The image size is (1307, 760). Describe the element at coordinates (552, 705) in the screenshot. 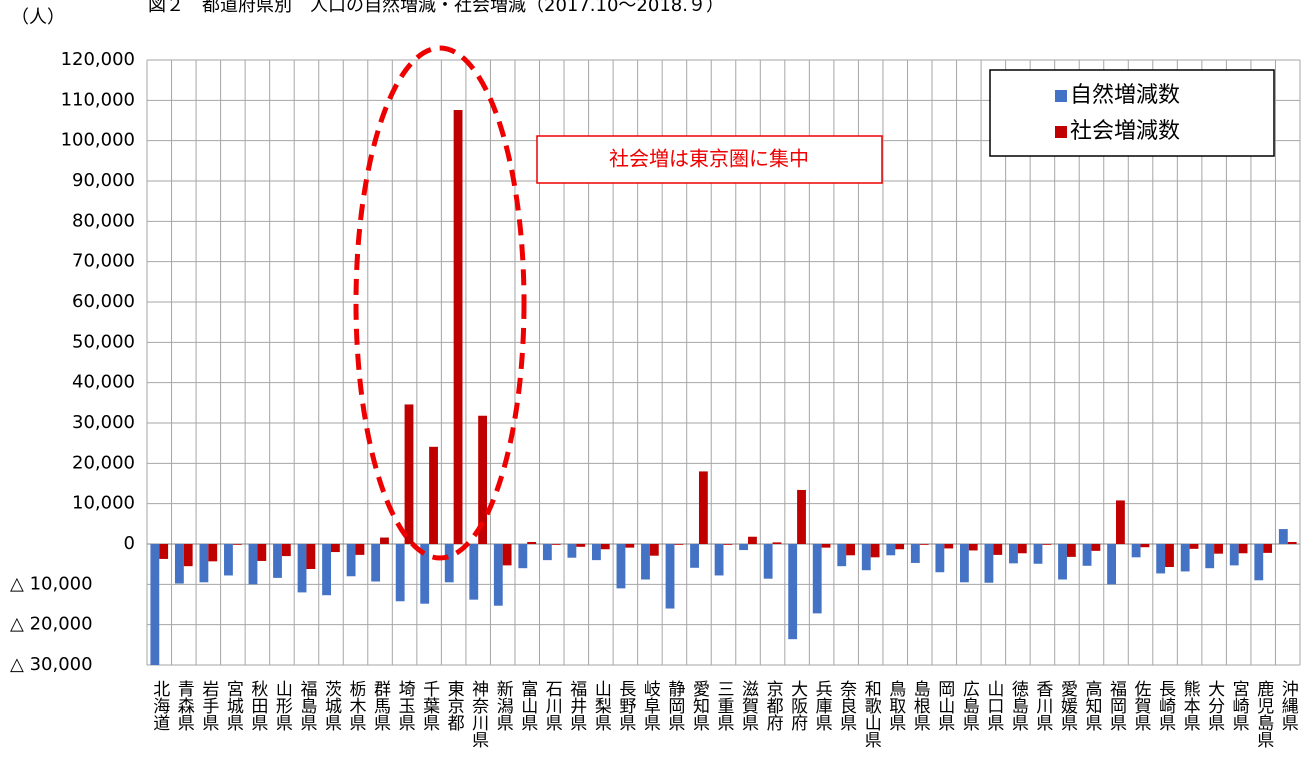

I see `x-tick-label: 石川県` at that location.